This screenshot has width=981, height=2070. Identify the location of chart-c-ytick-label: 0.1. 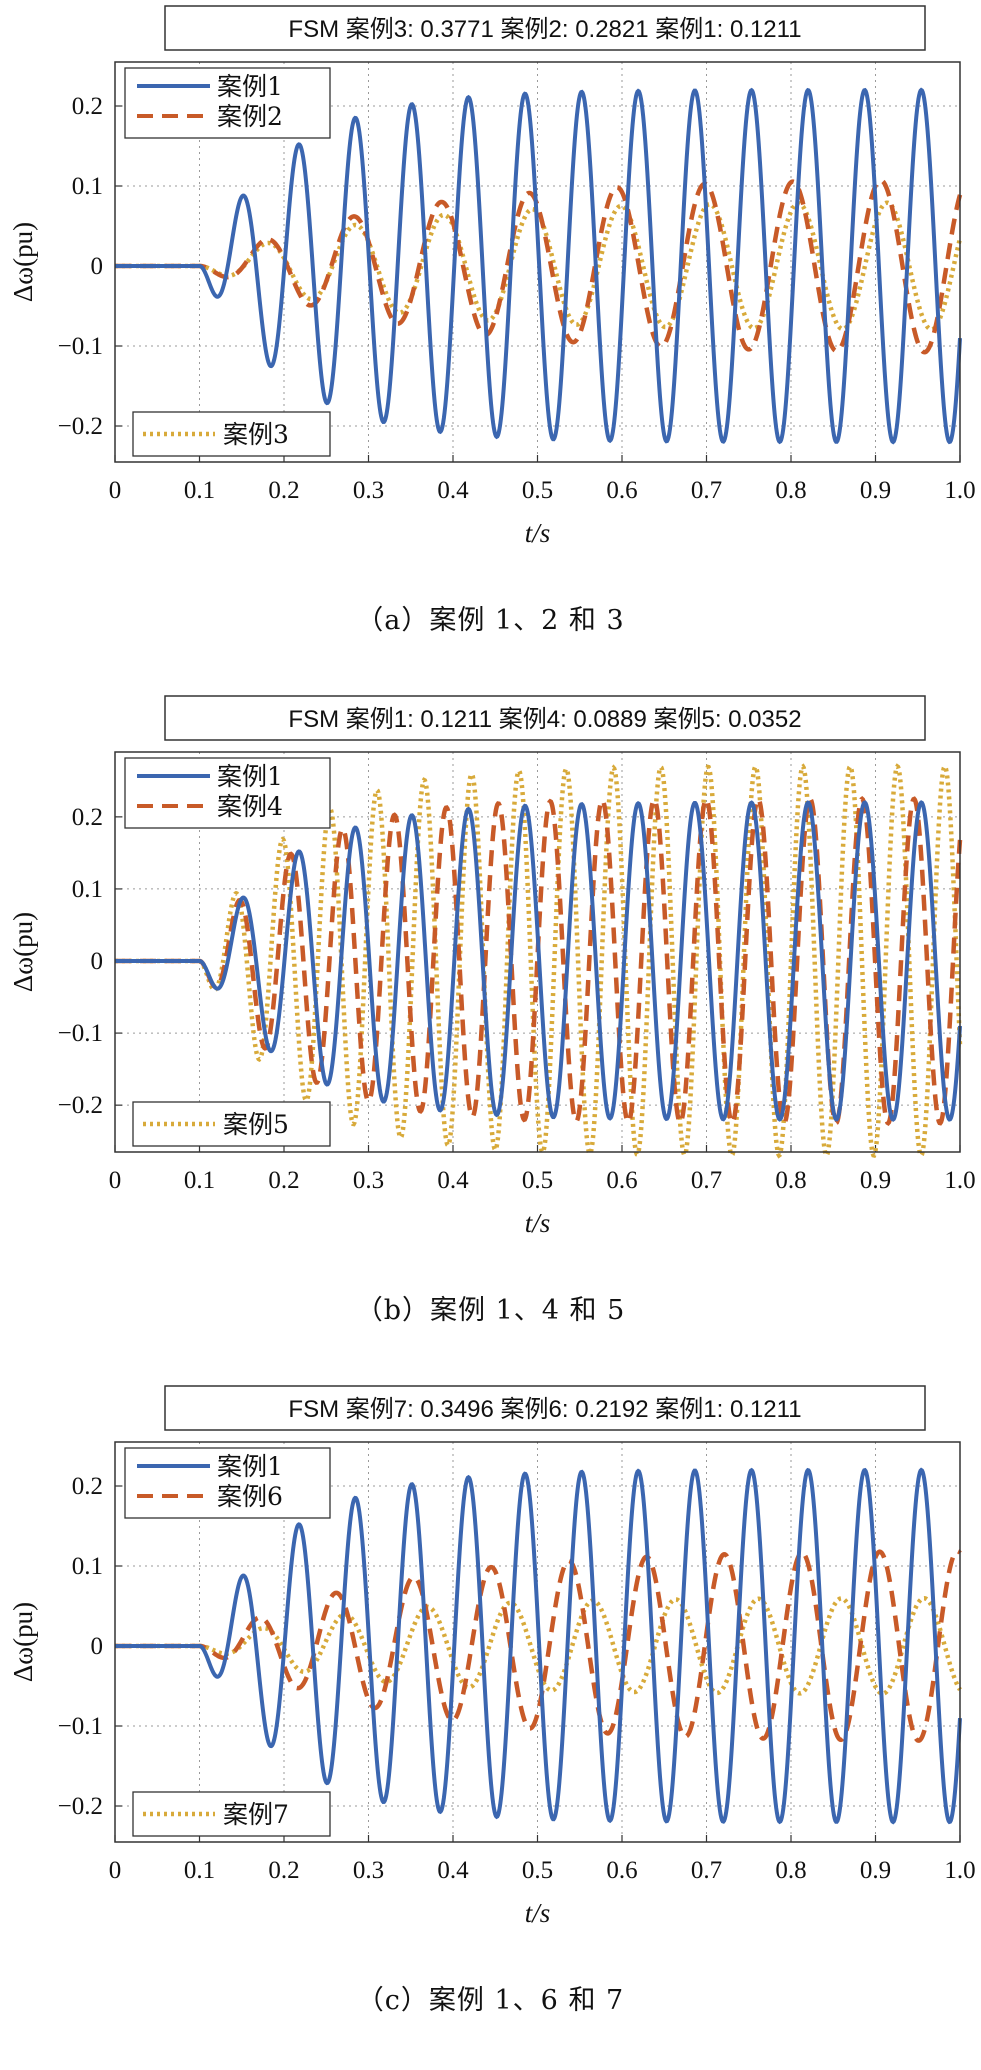
(87, 1566).